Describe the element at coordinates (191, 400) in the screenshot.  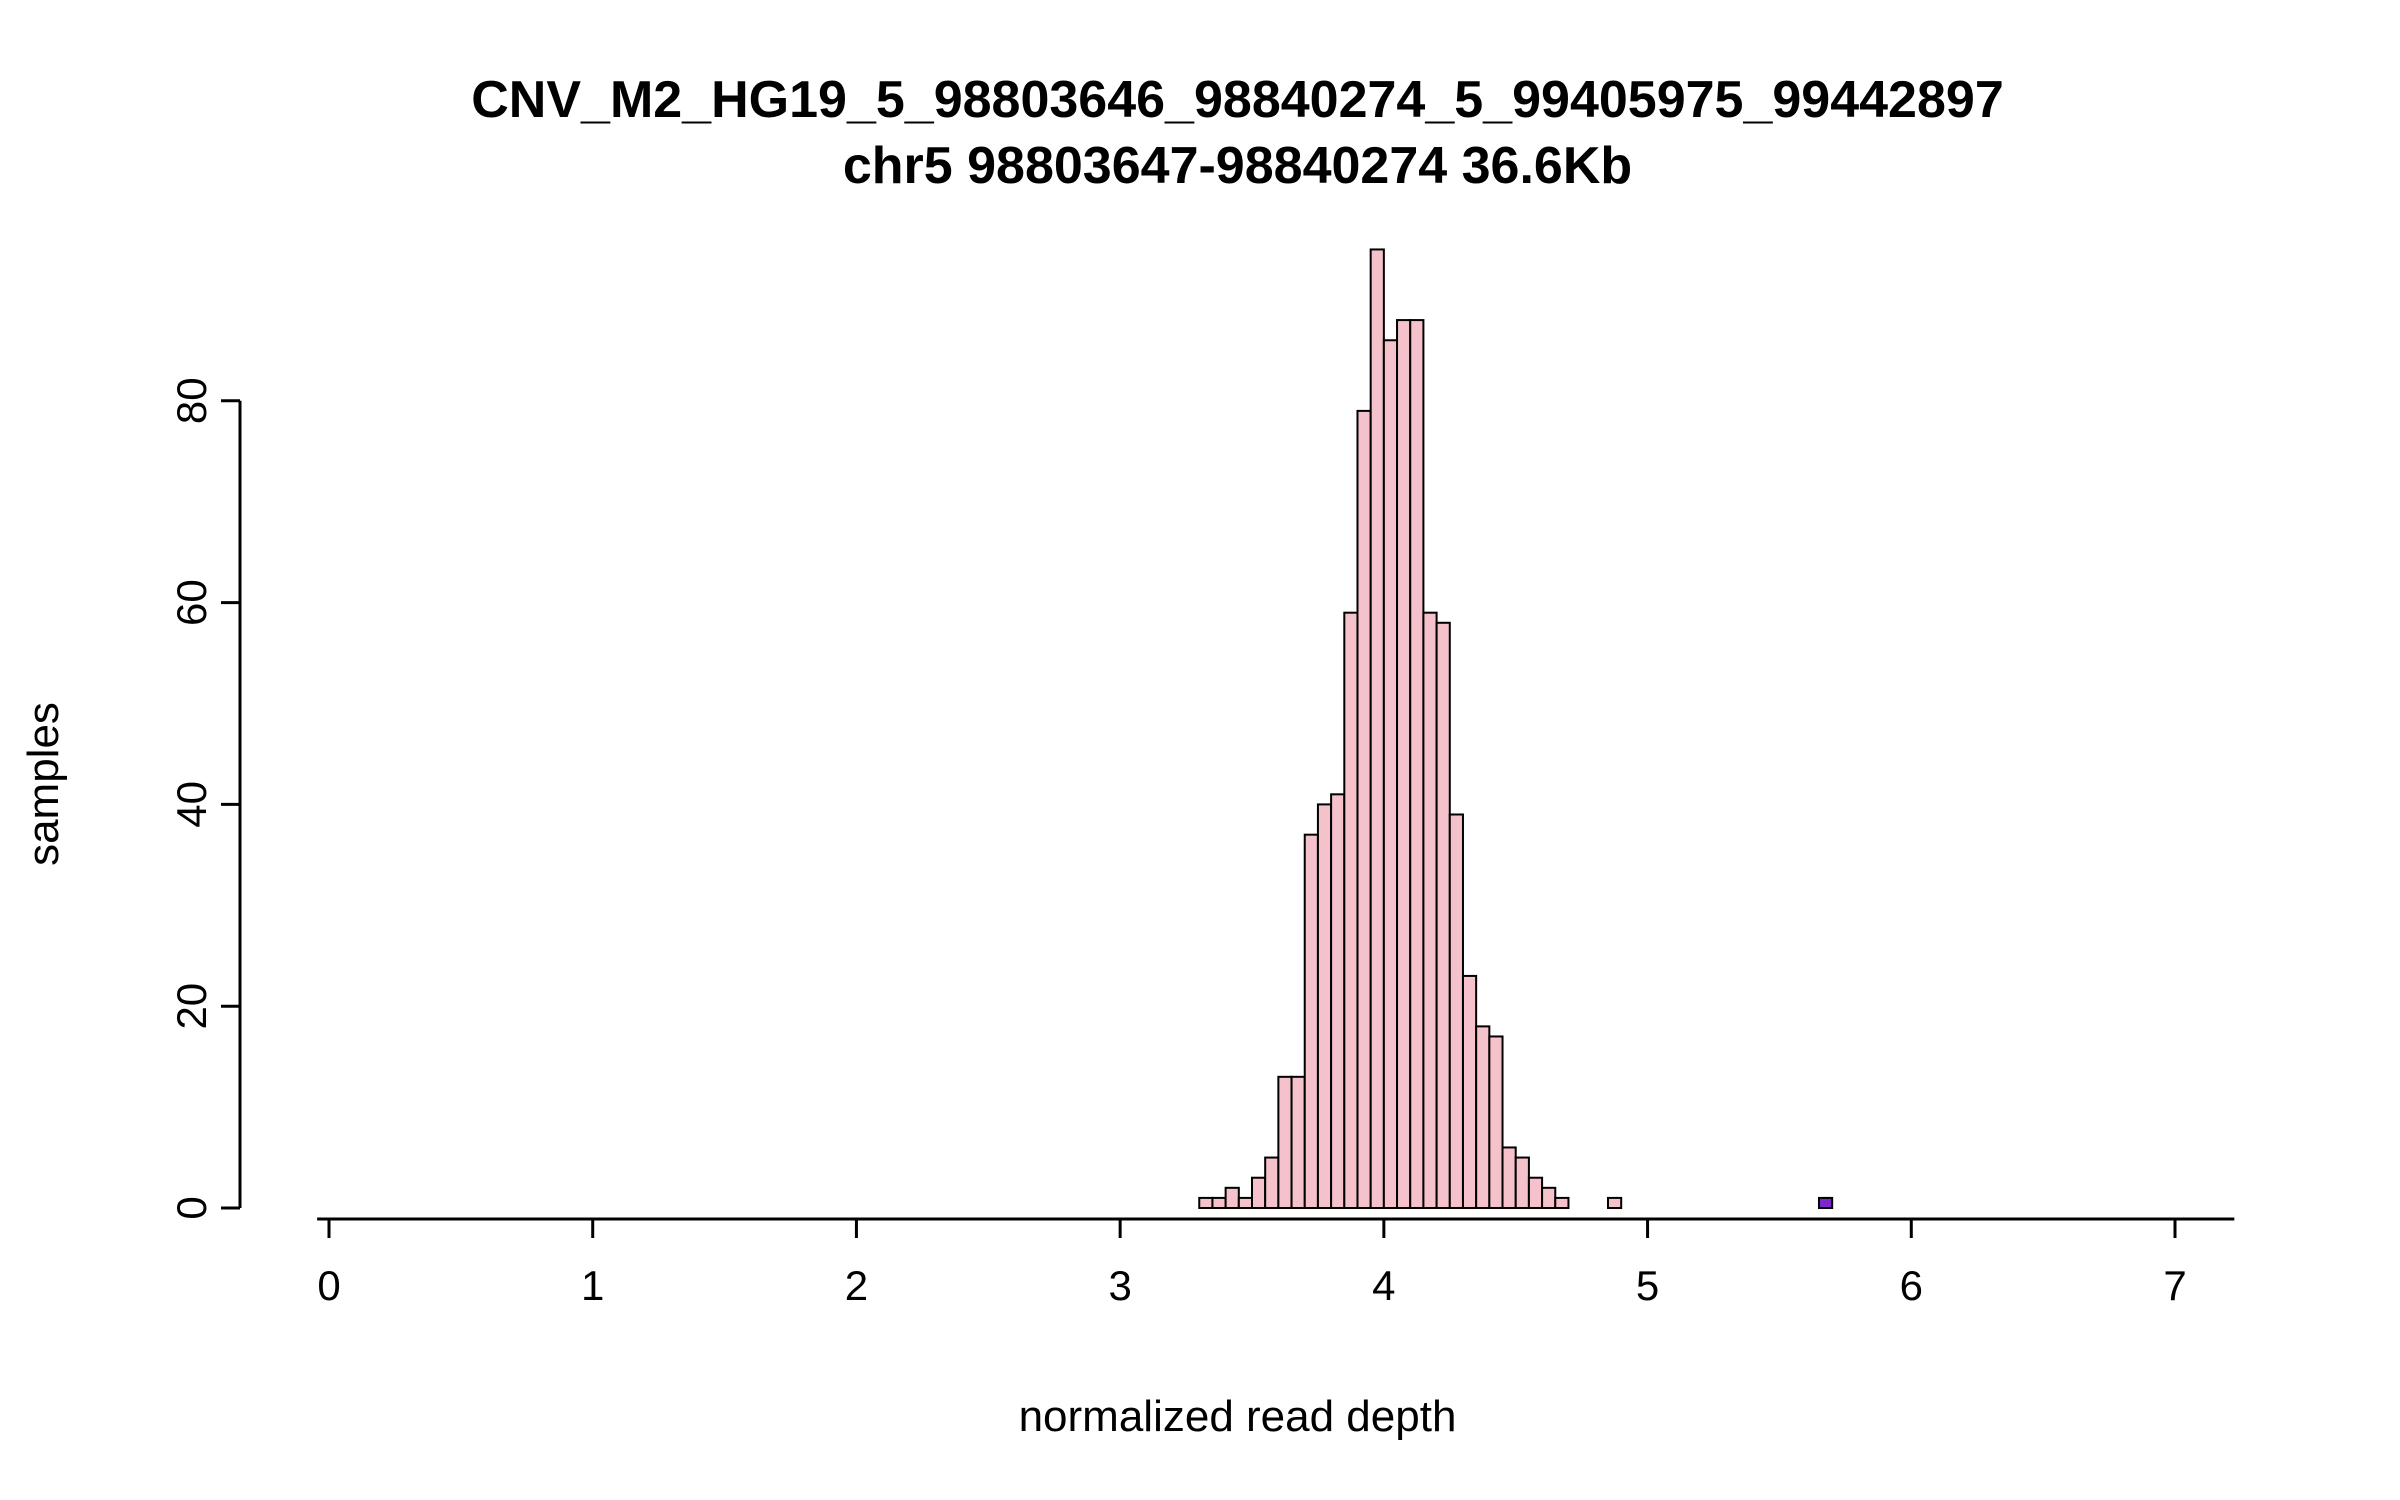
I see `y-tick-label: 80` at that location.